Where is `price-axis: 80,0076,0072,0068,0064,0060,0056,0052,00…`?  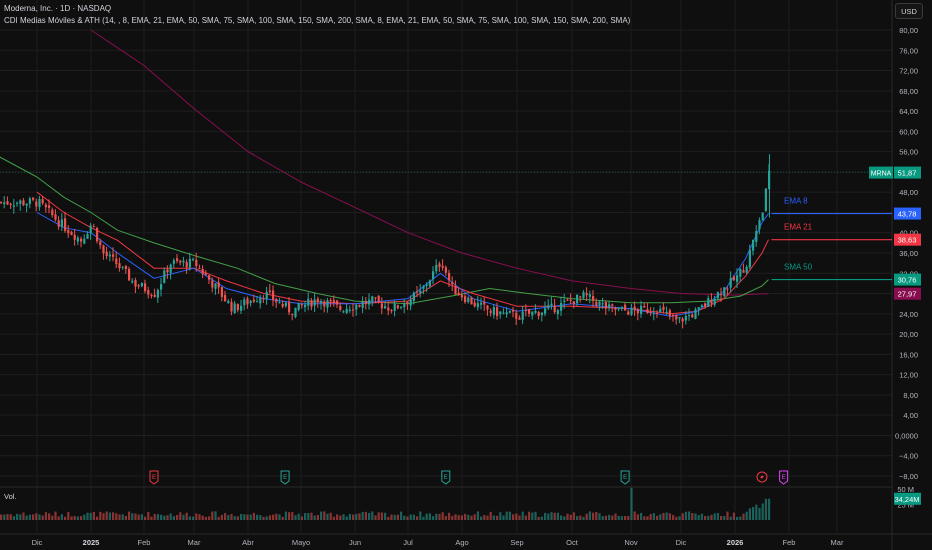 price-axis: 80,0076,0072,0068,0064,0060,0056,0052,00… is located at coordinates (895, 253).